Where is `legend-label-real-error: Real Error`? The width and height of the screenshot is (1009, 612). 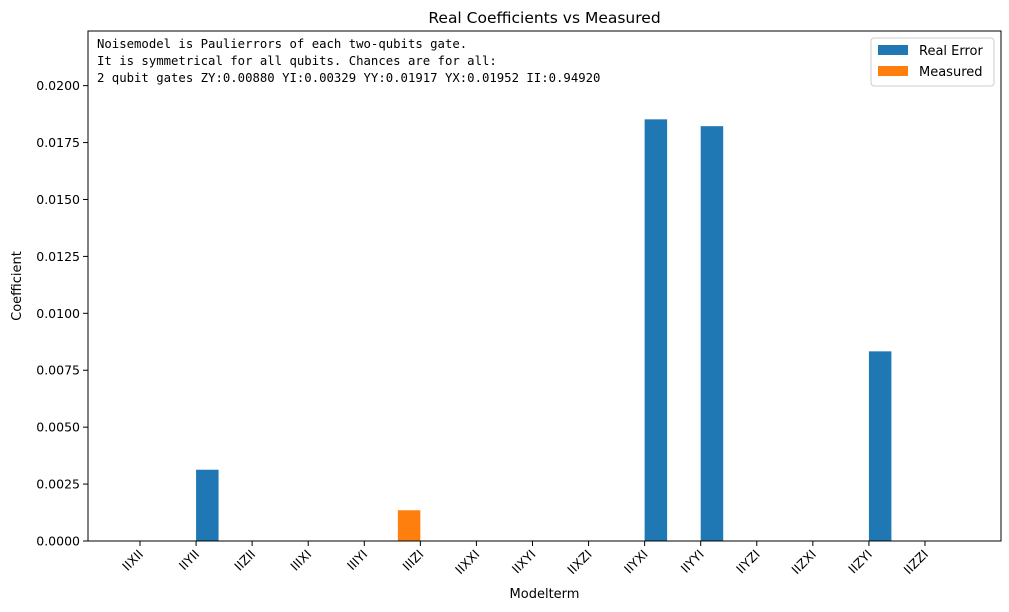
legend-label-real-error: Real Error is located at coordinates (951, 51).